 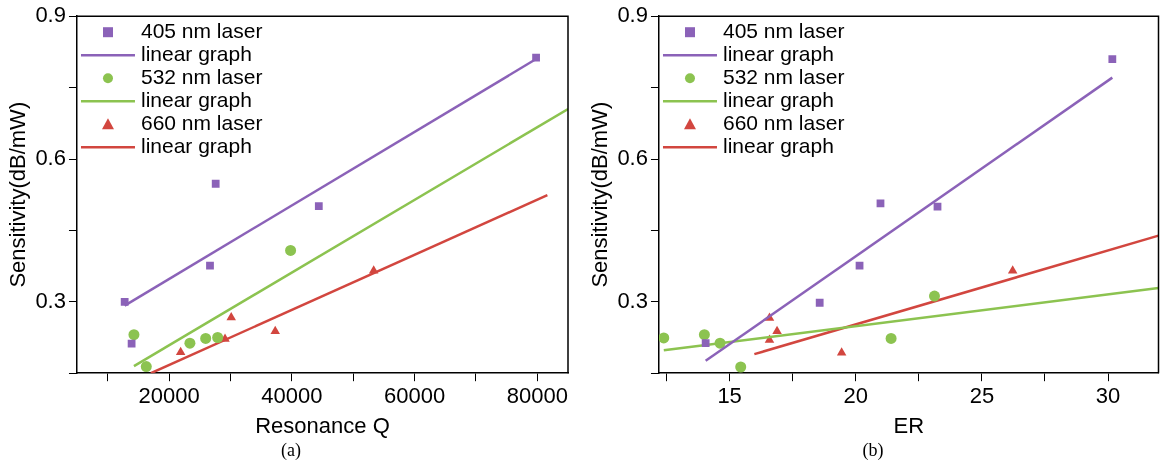 I want to click on x-tick-label: 25, so click(x=982, y=396).